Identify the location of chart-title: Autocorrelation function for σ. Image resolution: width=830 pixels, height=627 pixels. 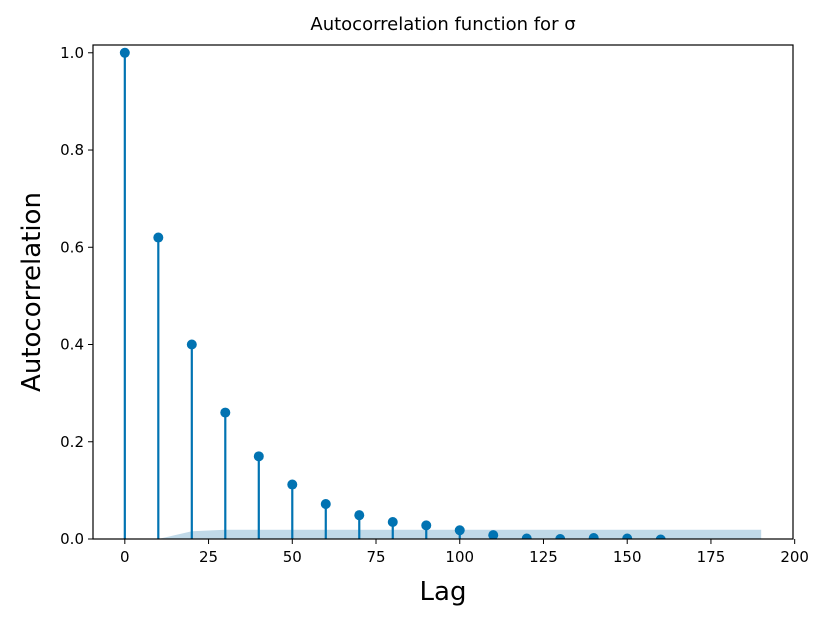
(442, 24).